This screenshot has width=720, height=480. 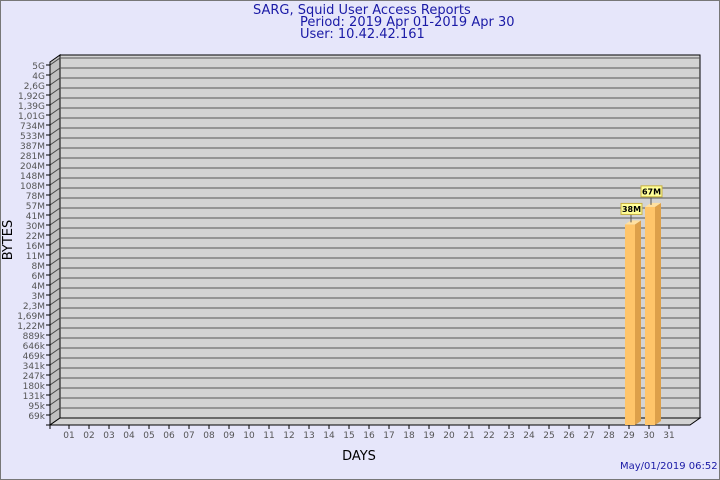 What do you see at coordinates (35, 237) in the screenshot?
I see `y-tick-label: 22M` at bounding box center [35, 237].